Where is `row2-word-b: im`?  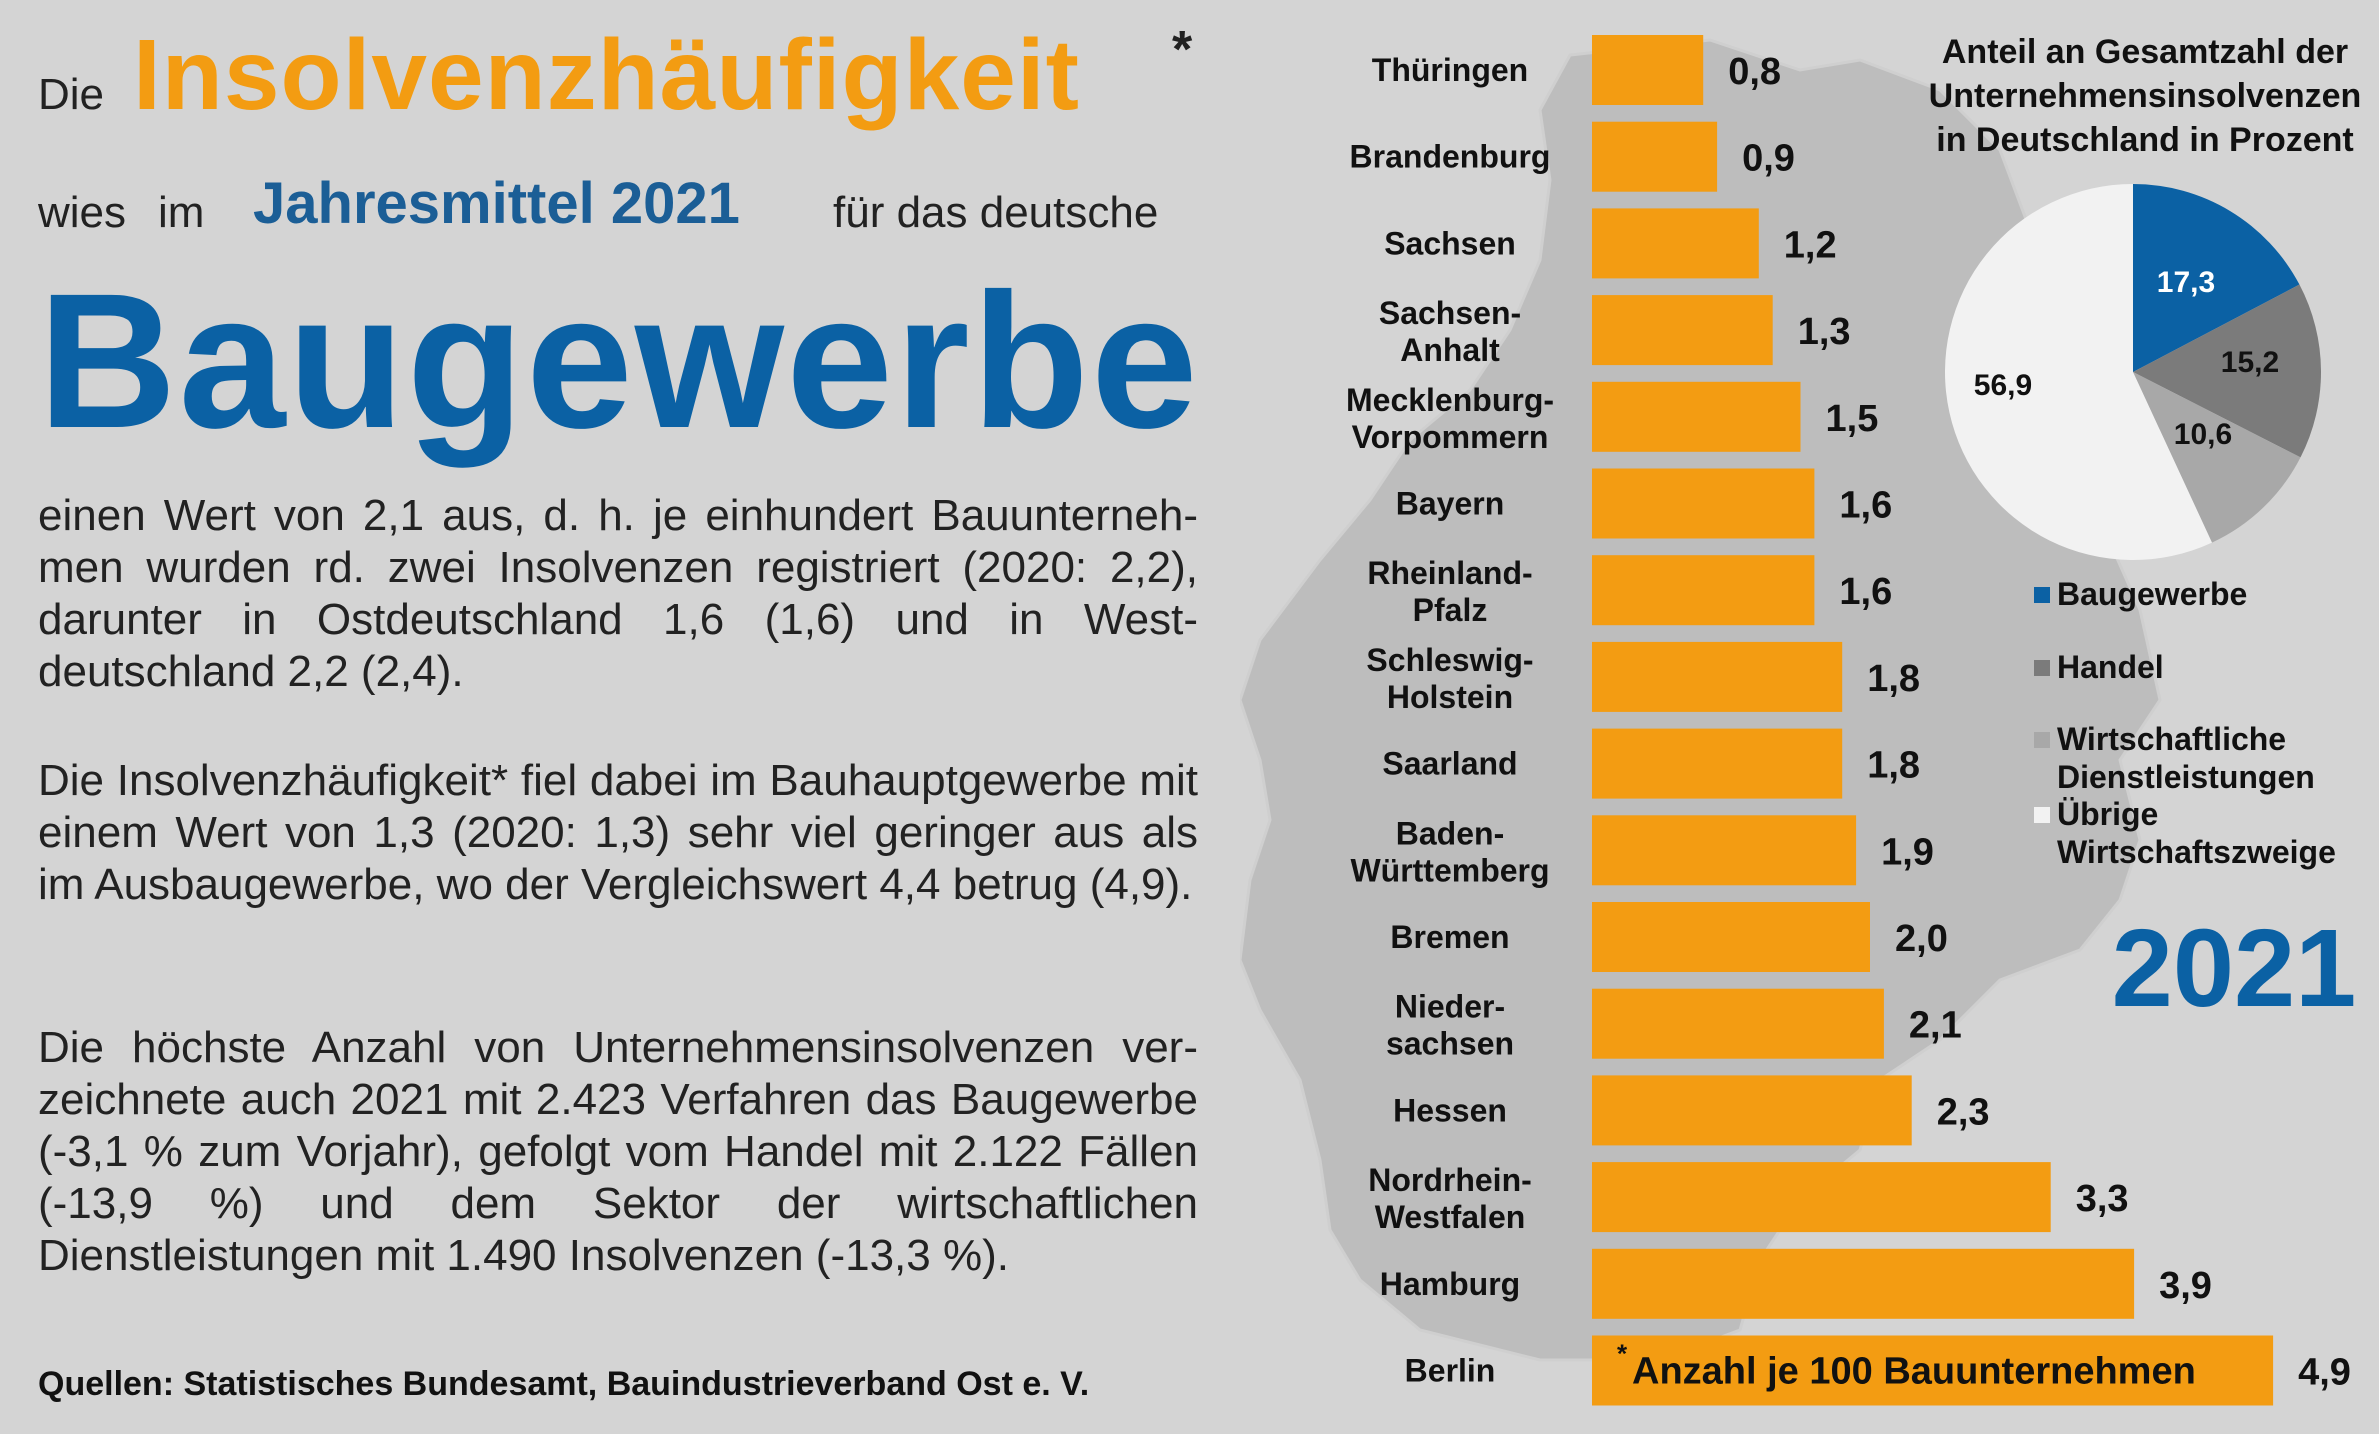
row2-word-b: im is located at coordinates (181, 212).